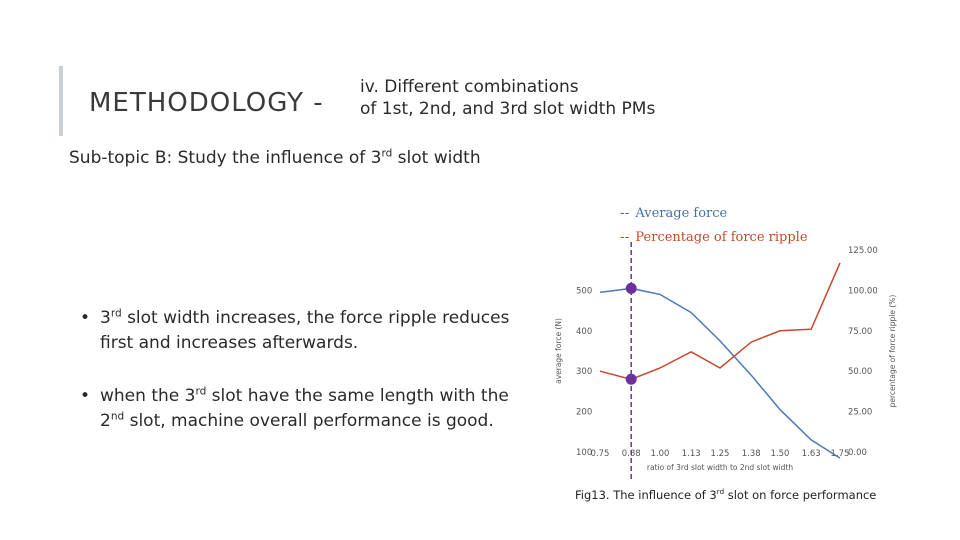 The width and height of the screenshot is (960, 540). Describe the element at coordinates (600, 454) in the screenshot. I see `x-tick-label: 0.75` at that location.